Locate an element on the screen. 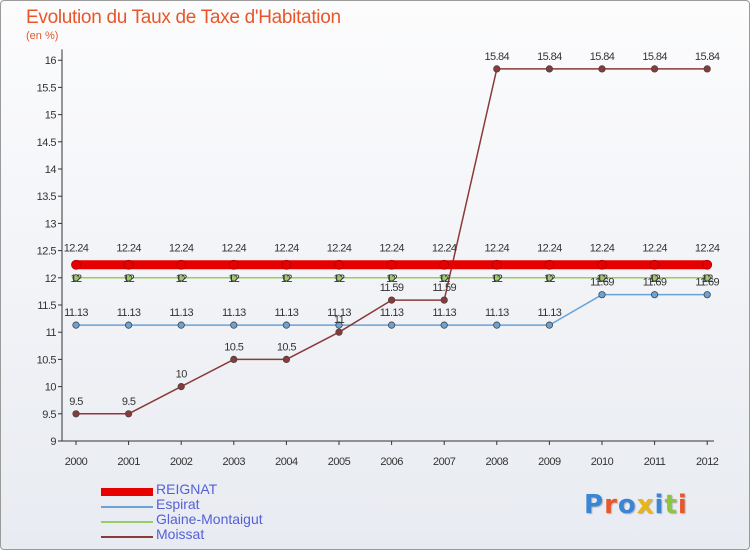 The width and height of the screenshot is (750, 550). data-label: 11 is located at coordinates (339, 320).